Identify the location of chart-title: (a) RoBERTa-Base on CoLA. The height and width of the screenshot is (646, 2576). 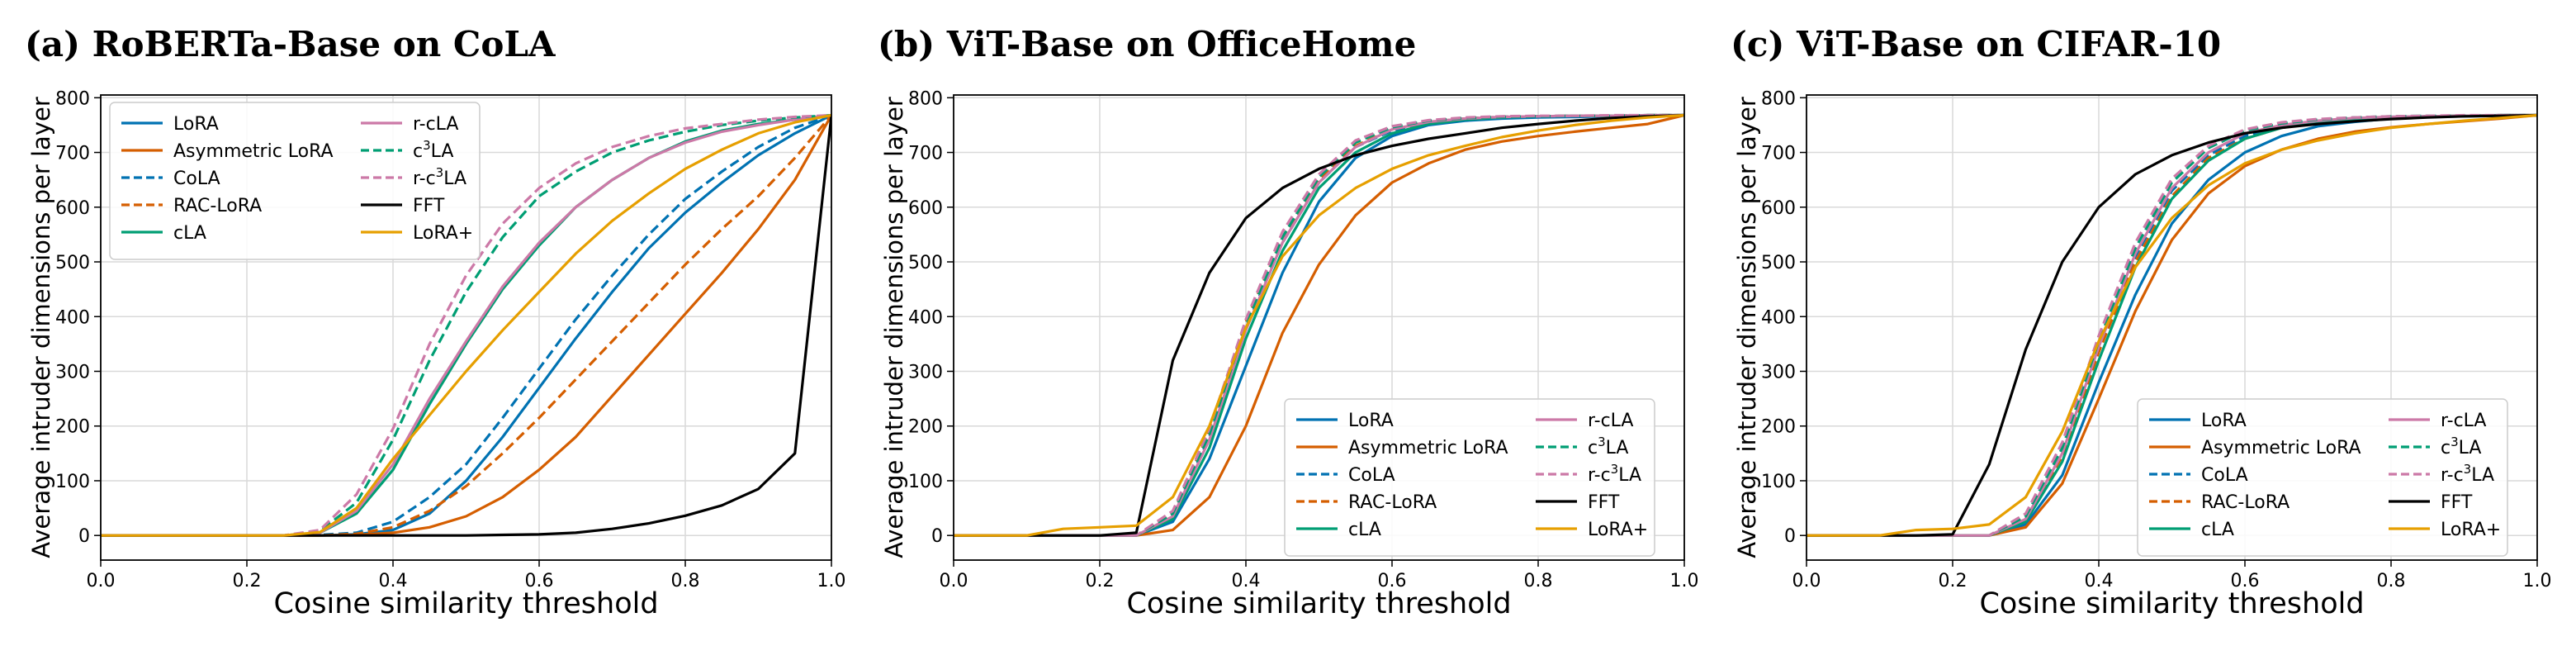
(290, 44).